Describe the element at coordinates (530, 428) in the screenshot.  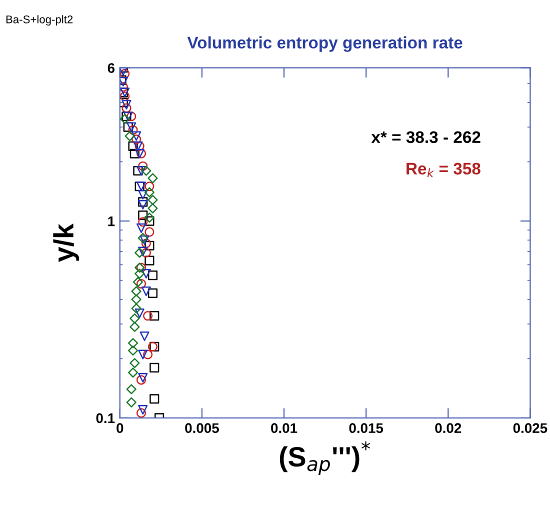
I see `x-tick-label: 0.025` at that location.